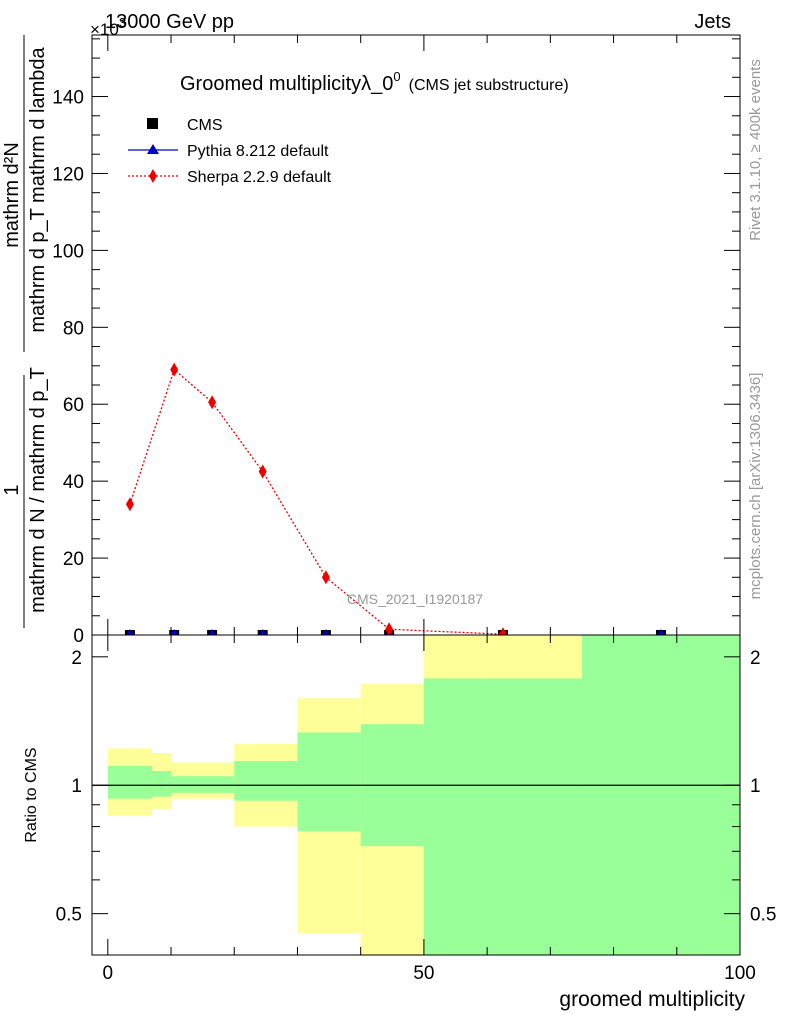 The width and height of the screenshot is (786, 1024). Describe the element at coordinates (258, 151) in the screenshot. I see `legend-pythia-label: Pythia 8.212 default` at that location.